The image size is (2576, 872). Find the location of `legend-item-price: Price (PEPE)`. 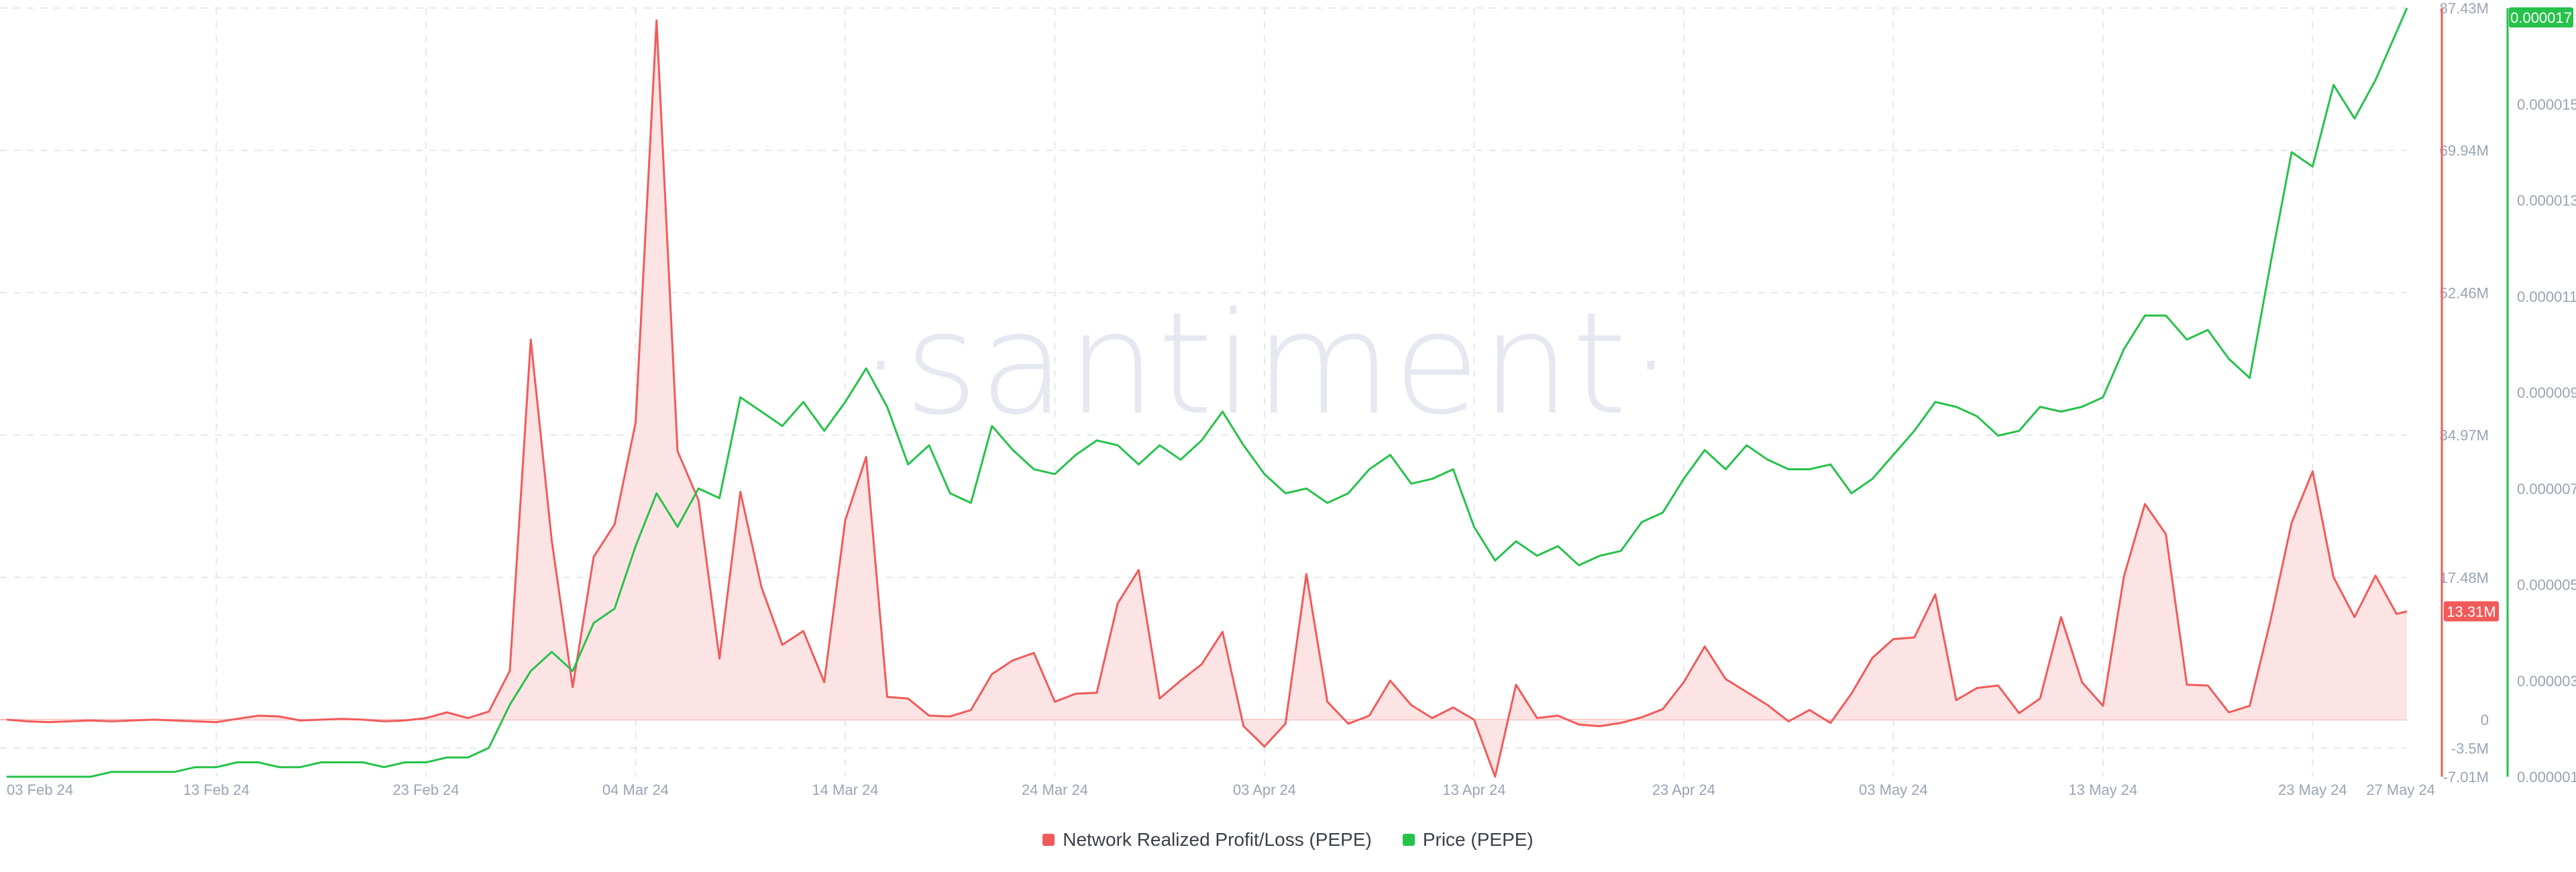

legend-item-price: Price (PEPE) is located at coordinates (1468, 840).